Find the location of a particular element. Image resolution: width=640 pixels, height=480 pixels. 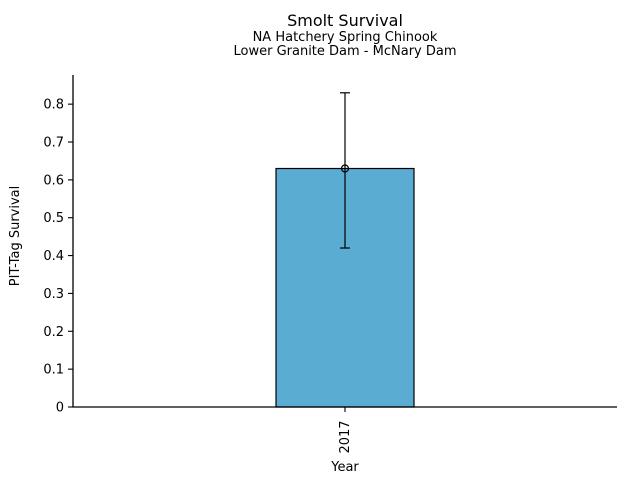

point-marker-circle is located at coordinates (345, 168).